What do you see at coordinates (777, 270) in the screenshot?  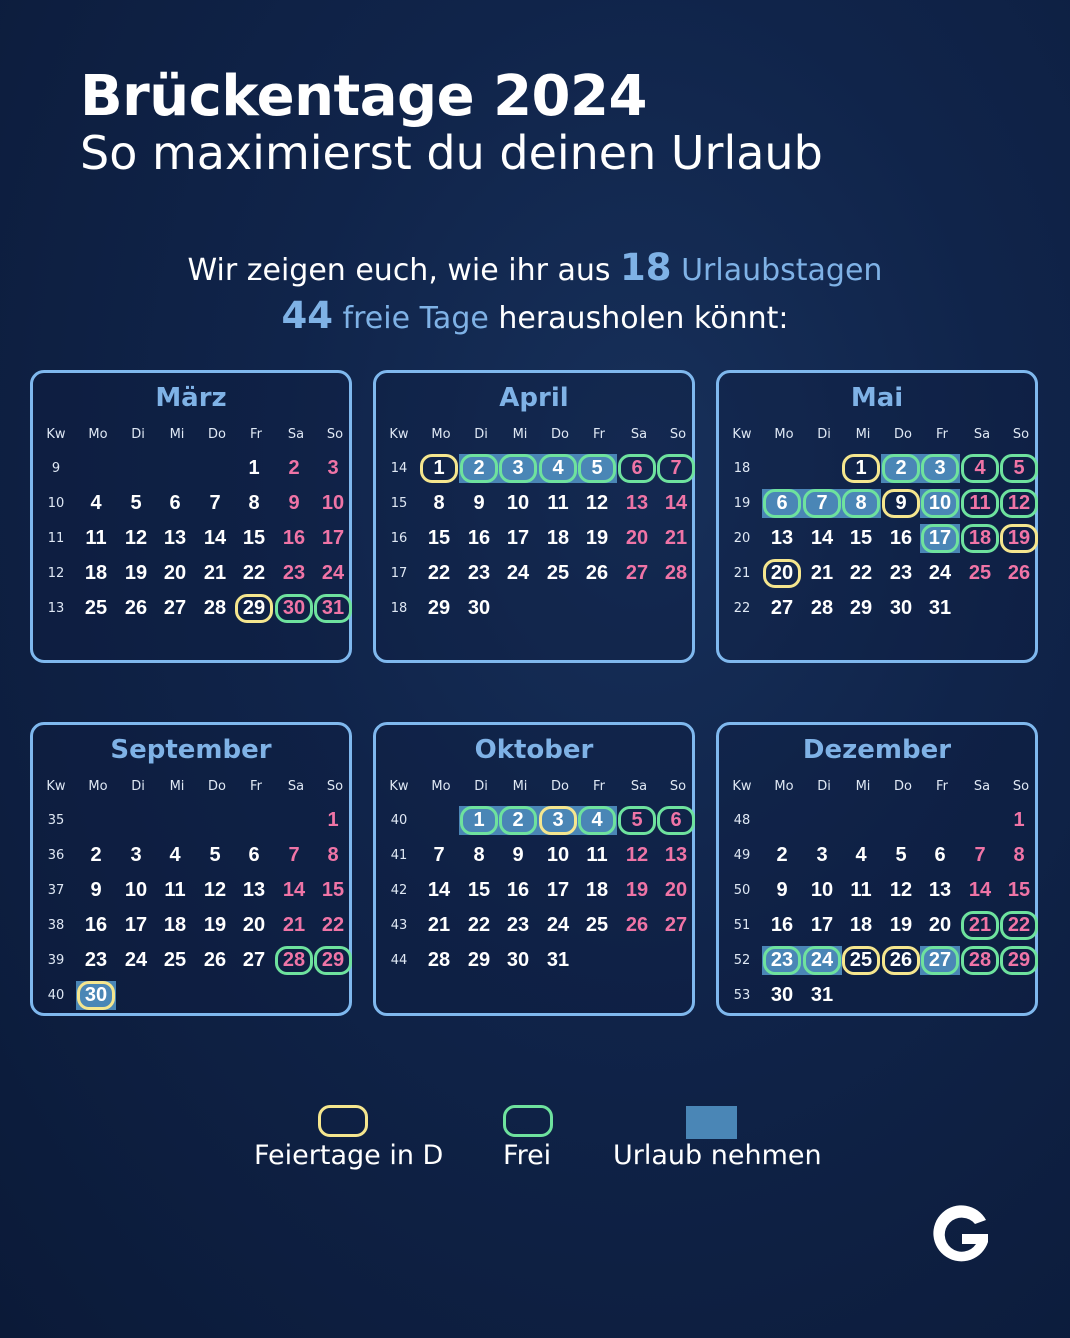 I see `vacation-days-label: Urlaubstagen` at bounding box center [777, 270].